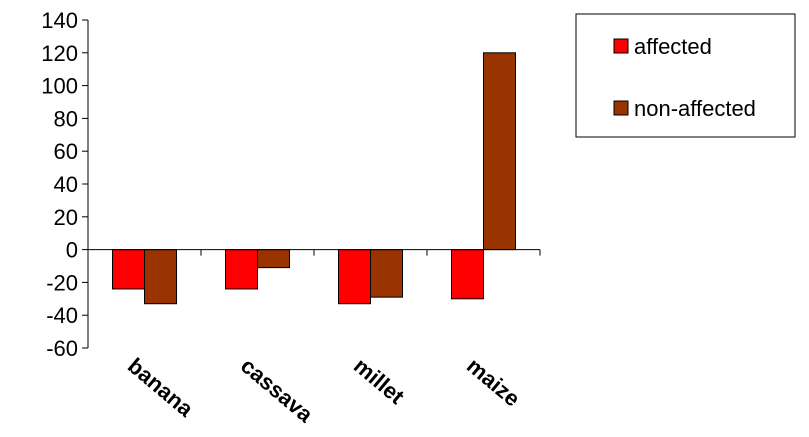 This screenshot has width=809, height=437. I want to click on category-label-maize: maize, so click(493, 382).